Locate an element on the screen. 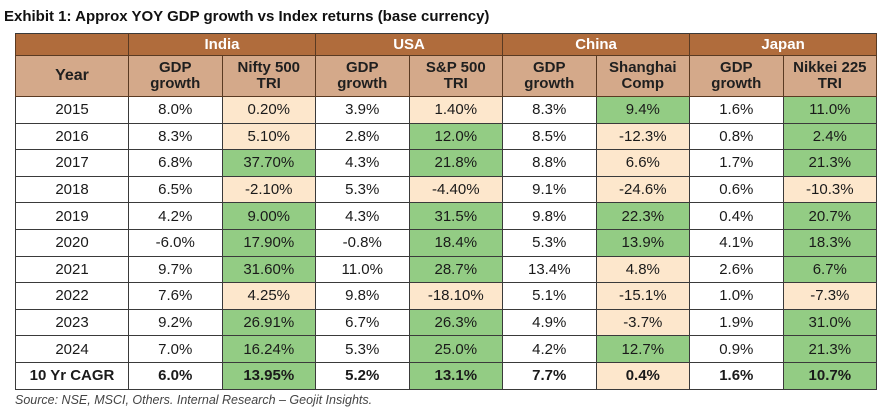  index-return-cell: 25.0% is located at coordinates (456, 349).